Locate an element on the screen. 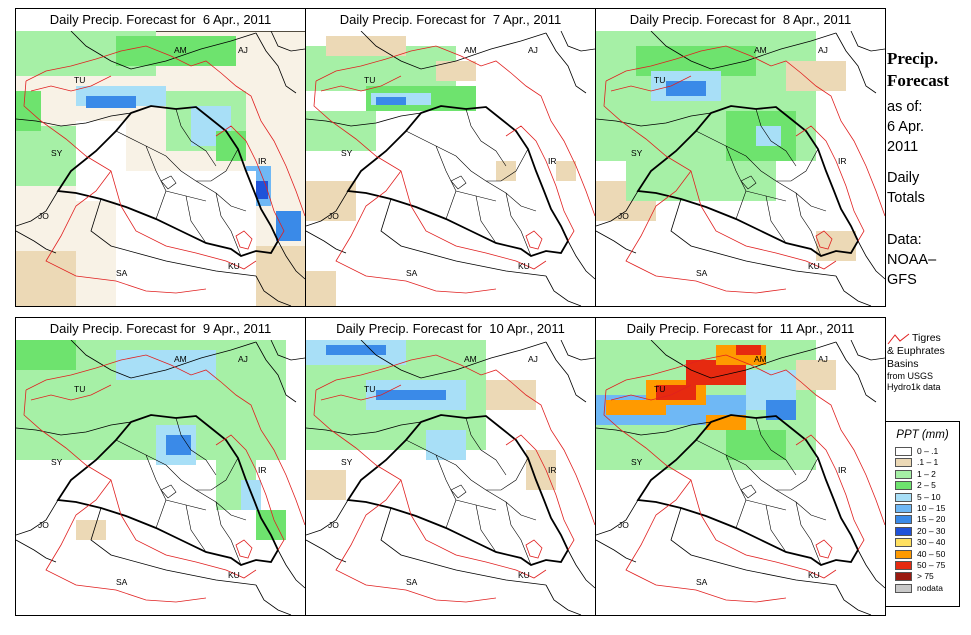 The image size is (971, 635). sidebar-asof: as of: 6 Apr. 2011 is located at coordinates (906, 127).